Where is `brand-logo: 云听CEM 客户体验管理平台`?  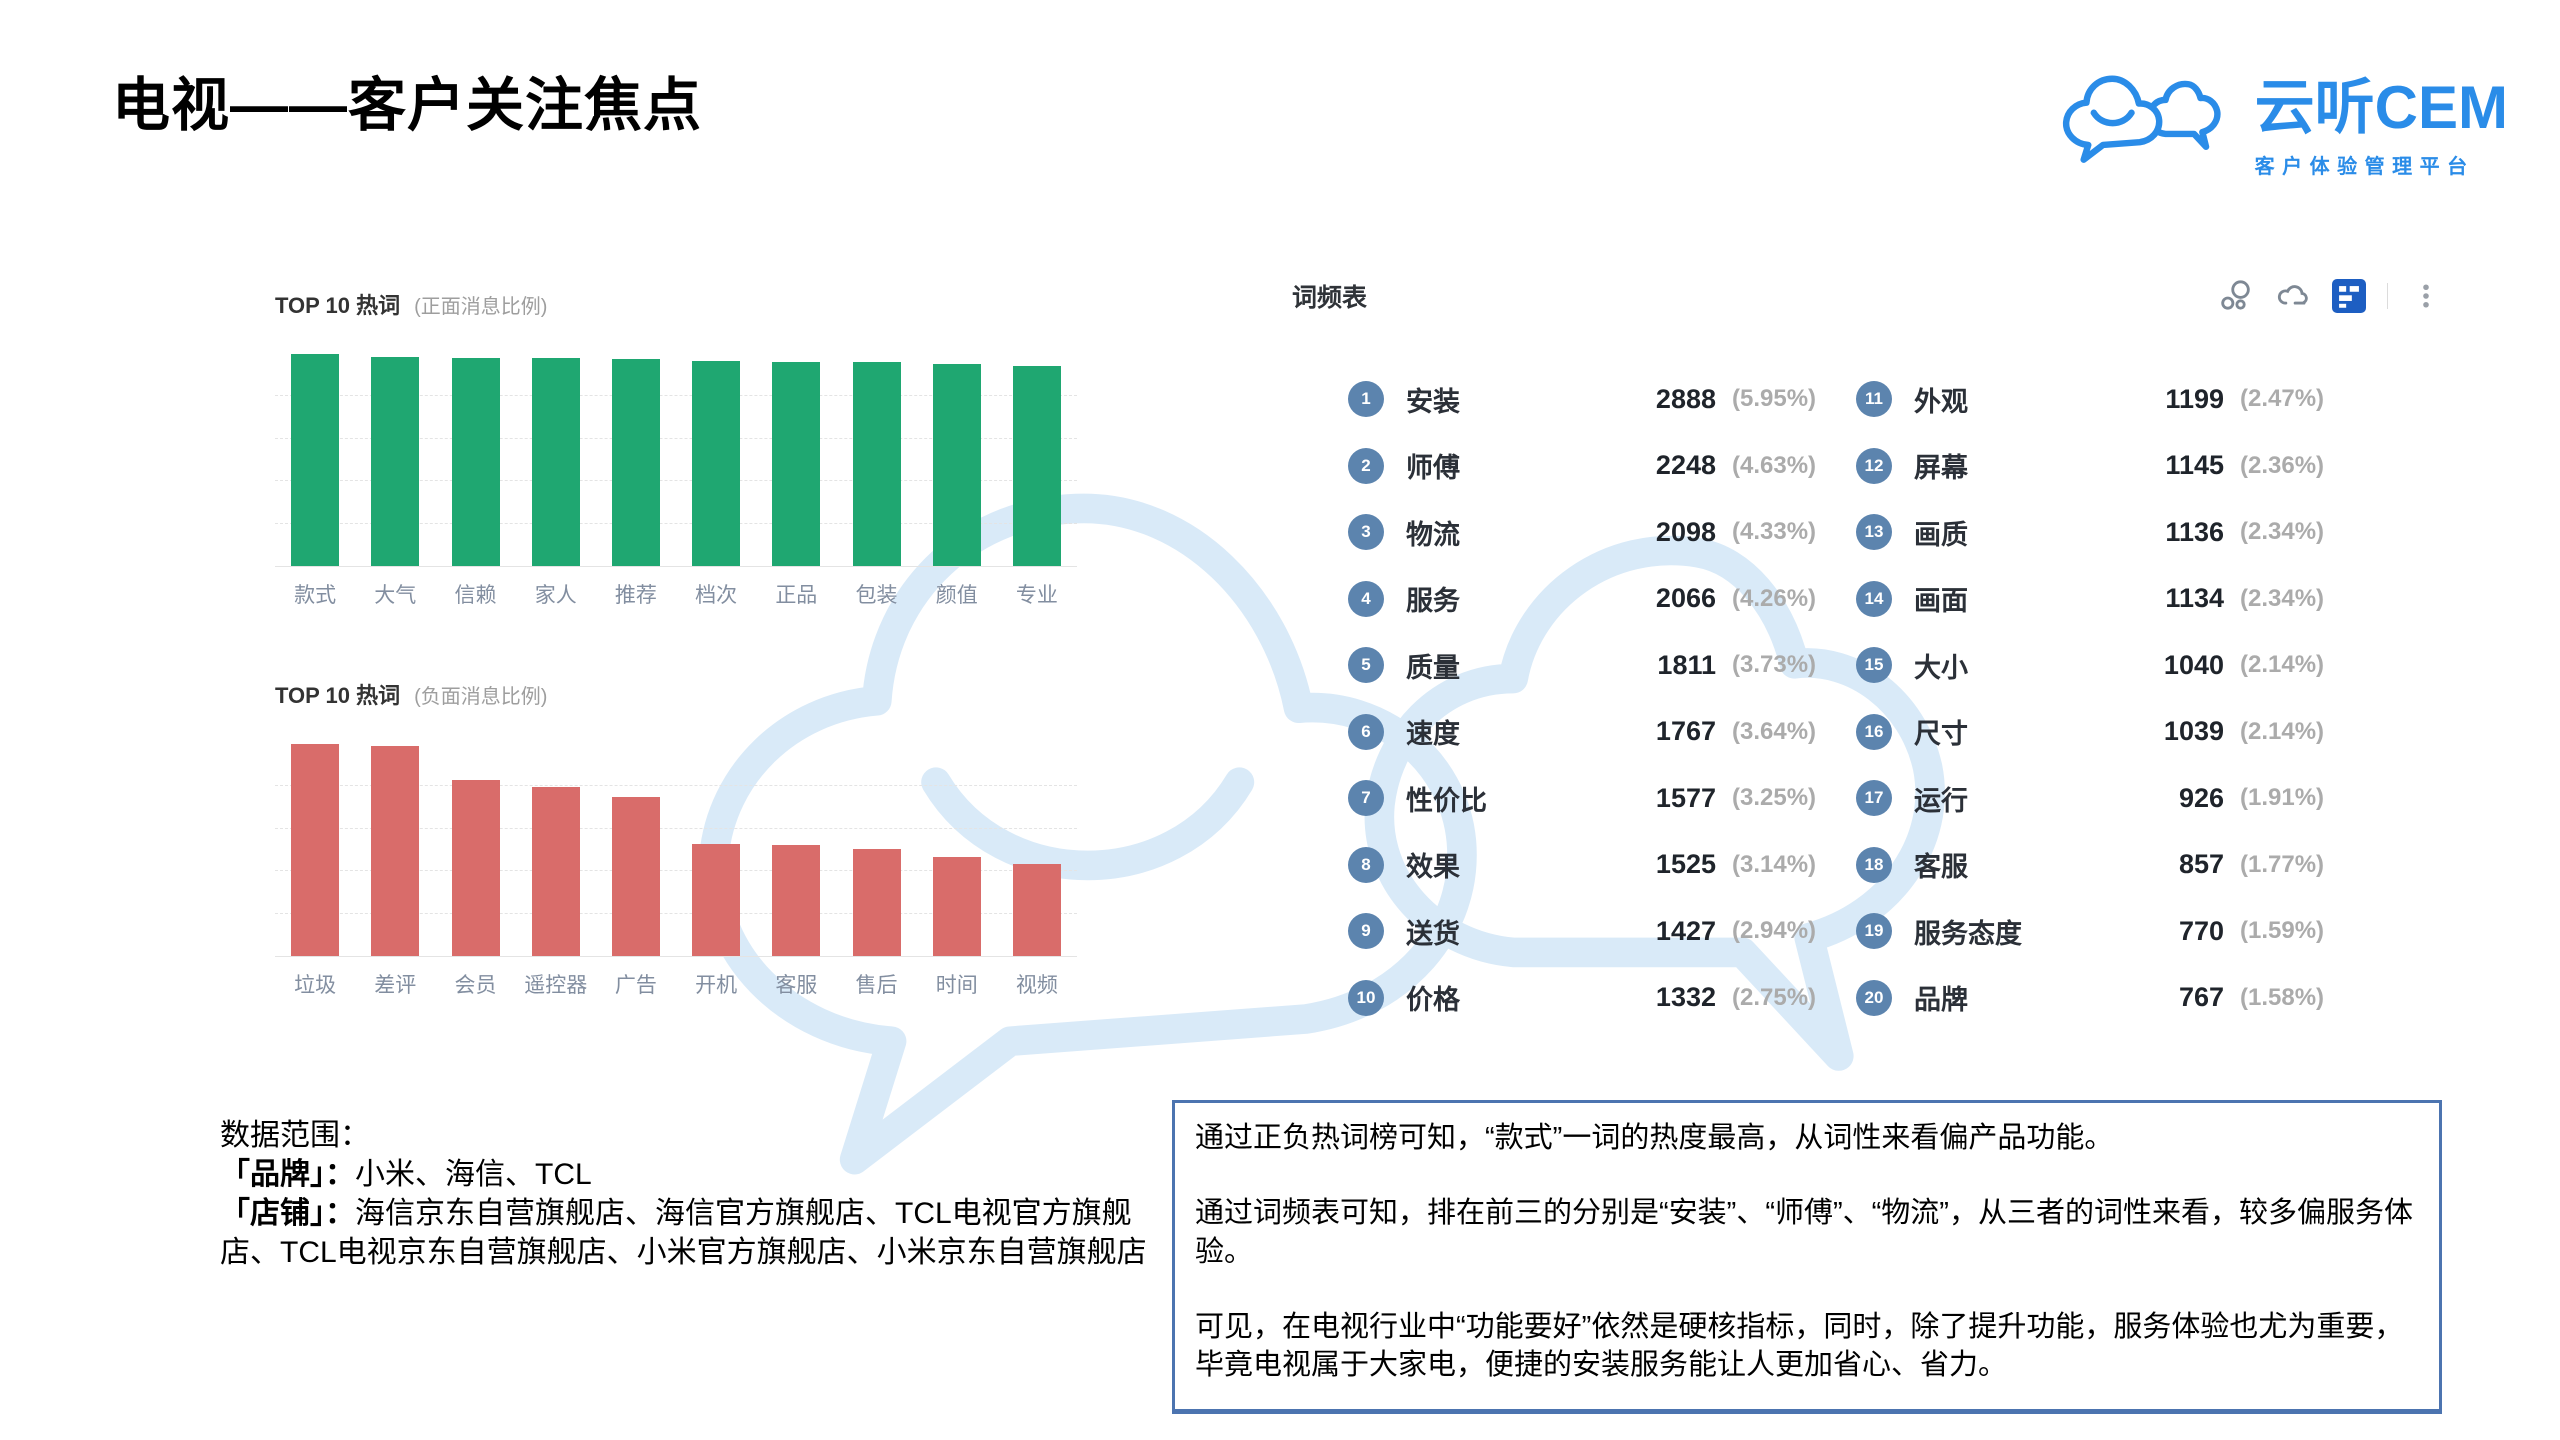 brand-logo: 云听CEM 客户体验管理平台 is located at coordinates (2282, 121).